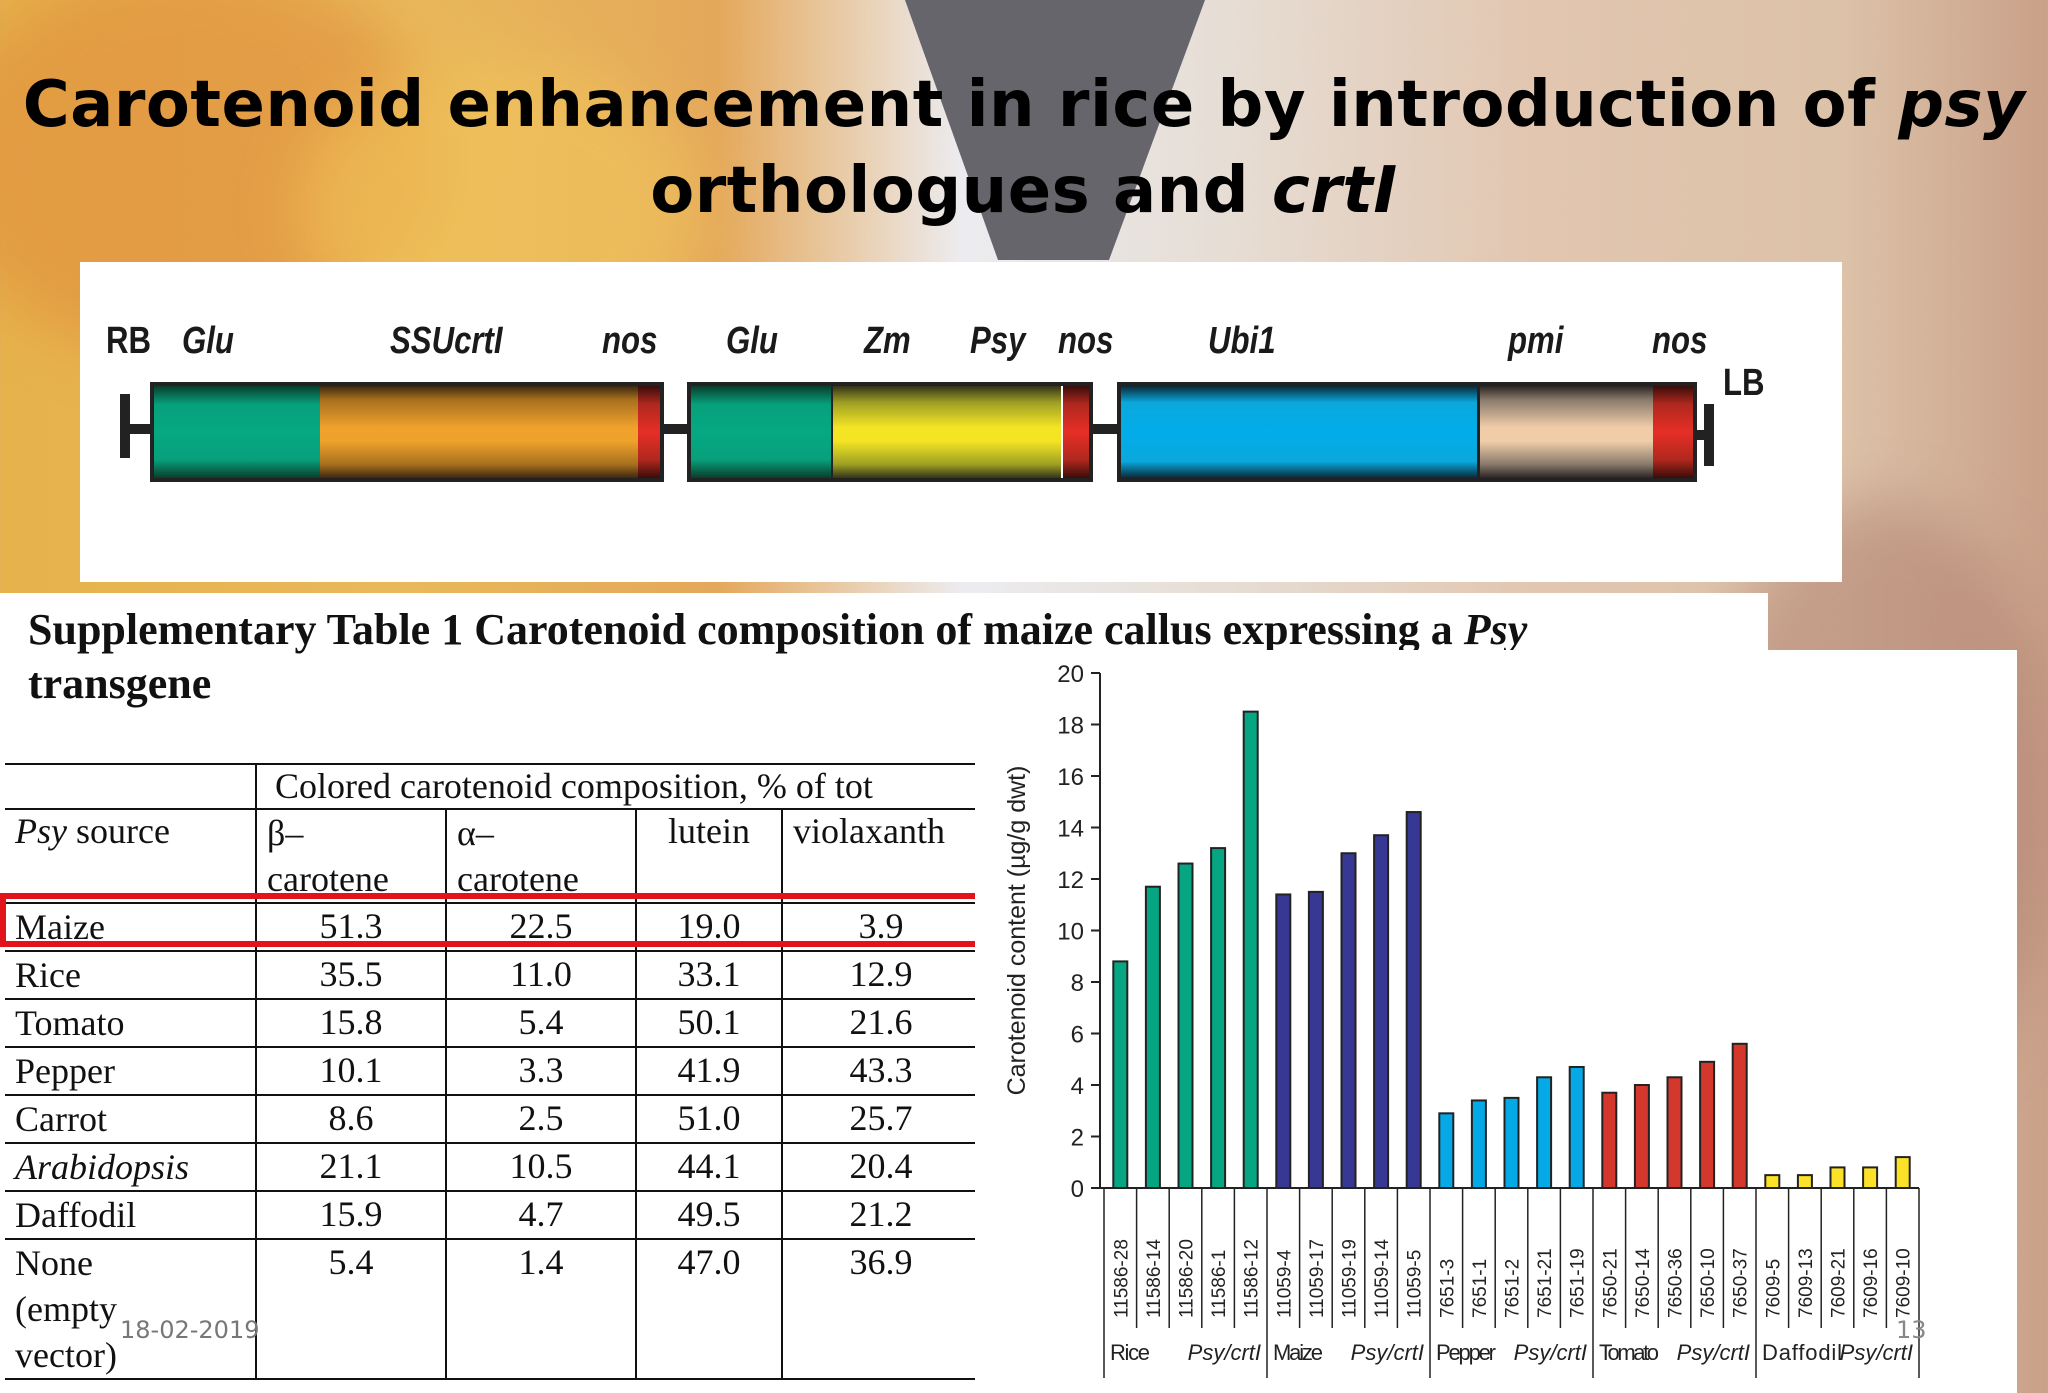 Image resolution: width=2048 pixels, height=1393 pixels. Describe the element at coordinates (1350, 1278) in the screenshot. I see `x-category-label: 11059-19` at that location.